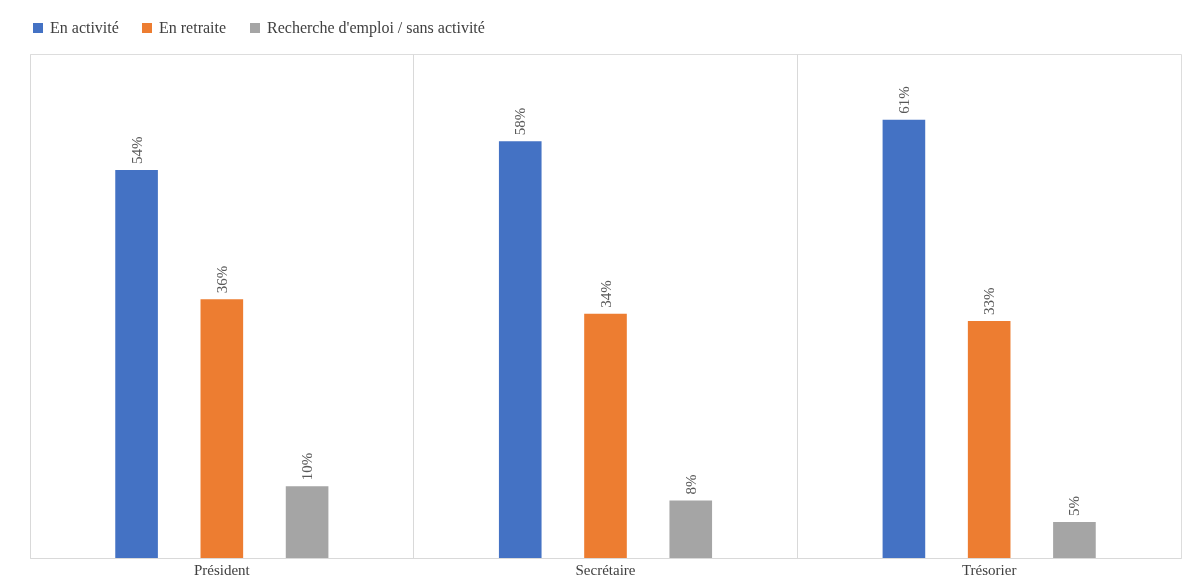  I want to click on data-label: 54%, so click(136, 150).